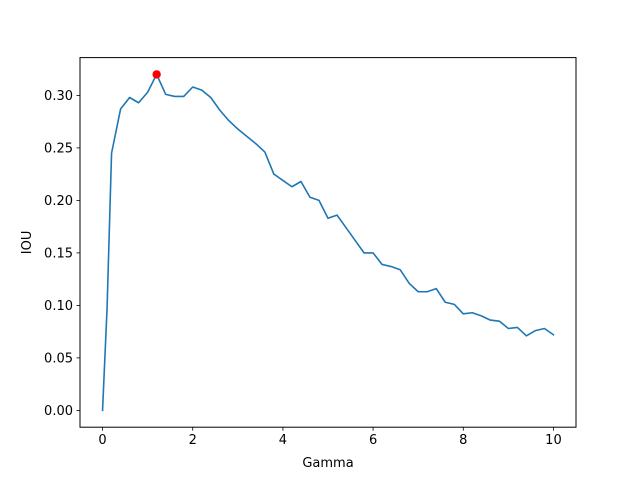  Describe the element at coordinates (27, 243) in the screenshot. I see `y-axis-label: IOU` at that location.